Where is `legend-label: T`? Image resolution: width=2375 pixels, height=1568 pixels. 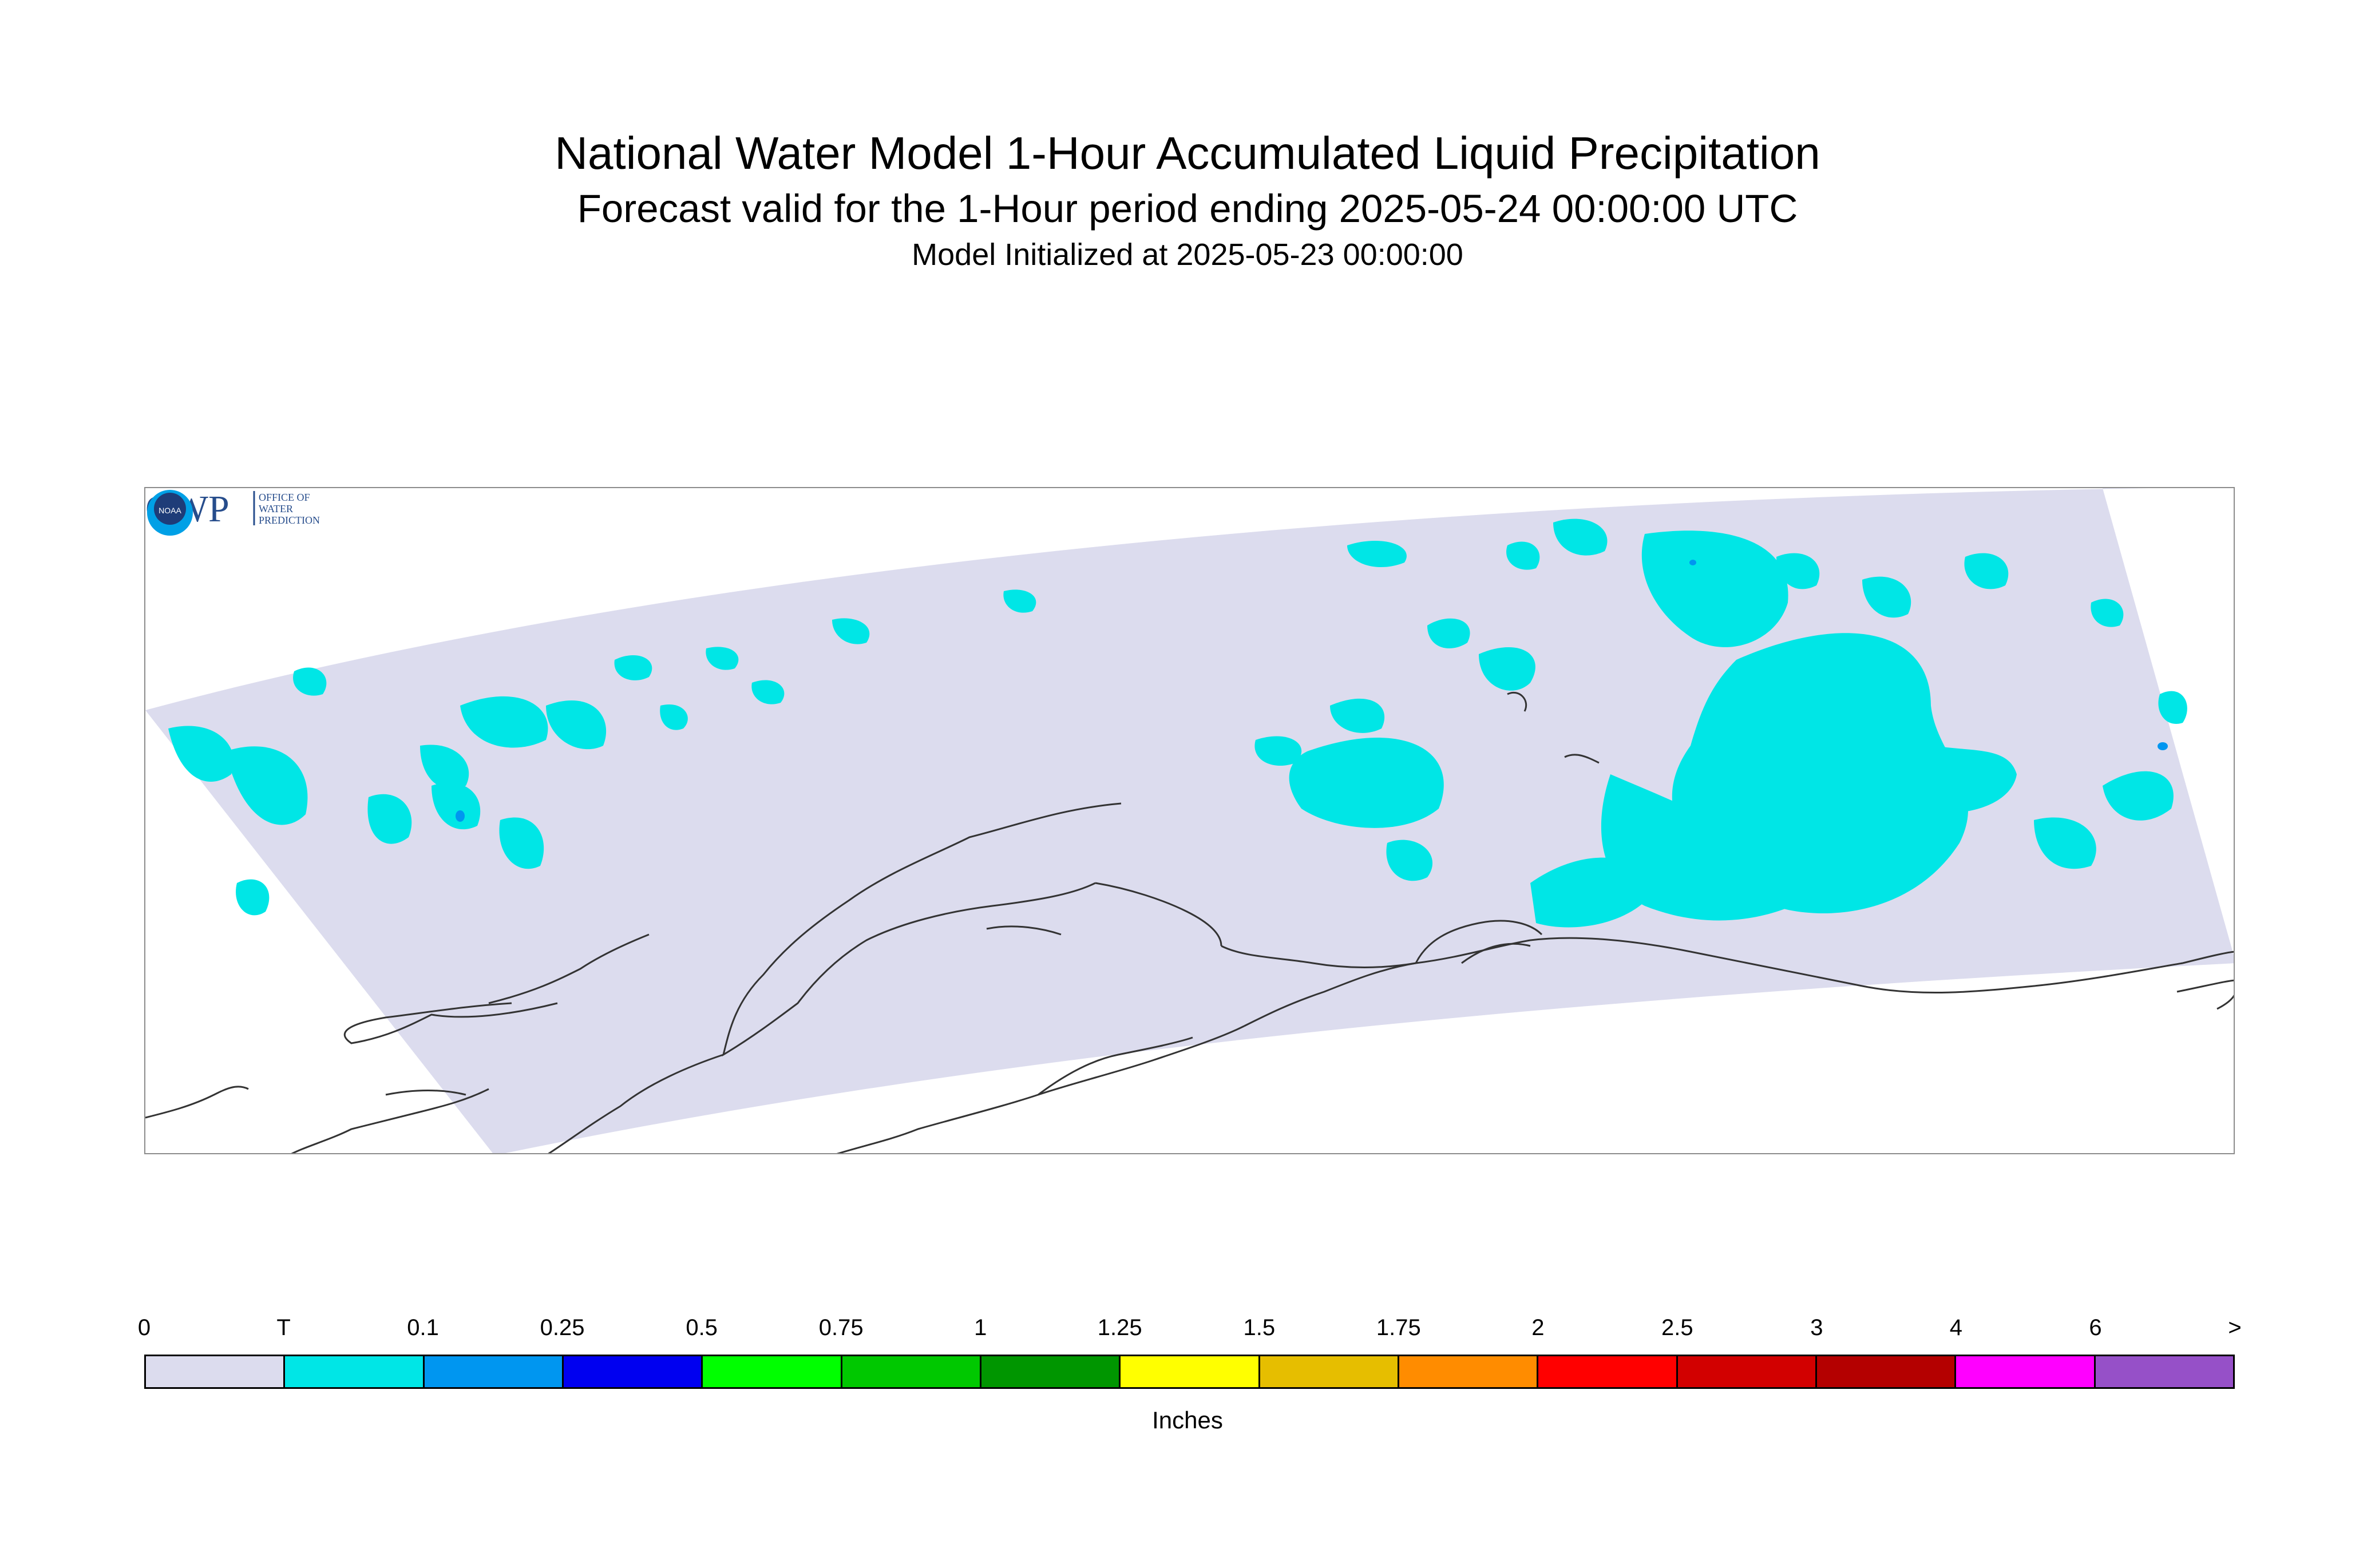
legend-label: T is located at coordinates (284, 1327).